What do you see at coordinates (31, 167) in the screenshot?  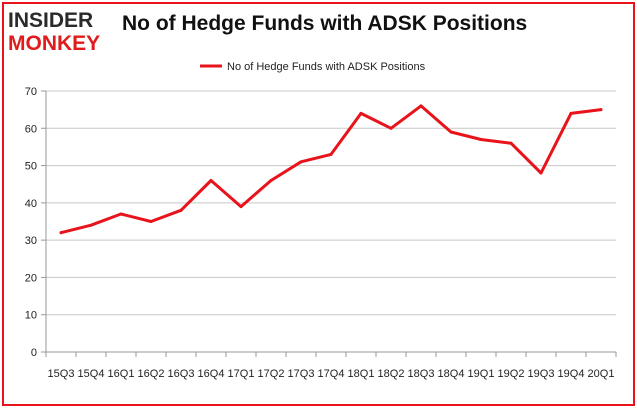 I see `y-tick-label: 50` at bounding box center [31, 167].